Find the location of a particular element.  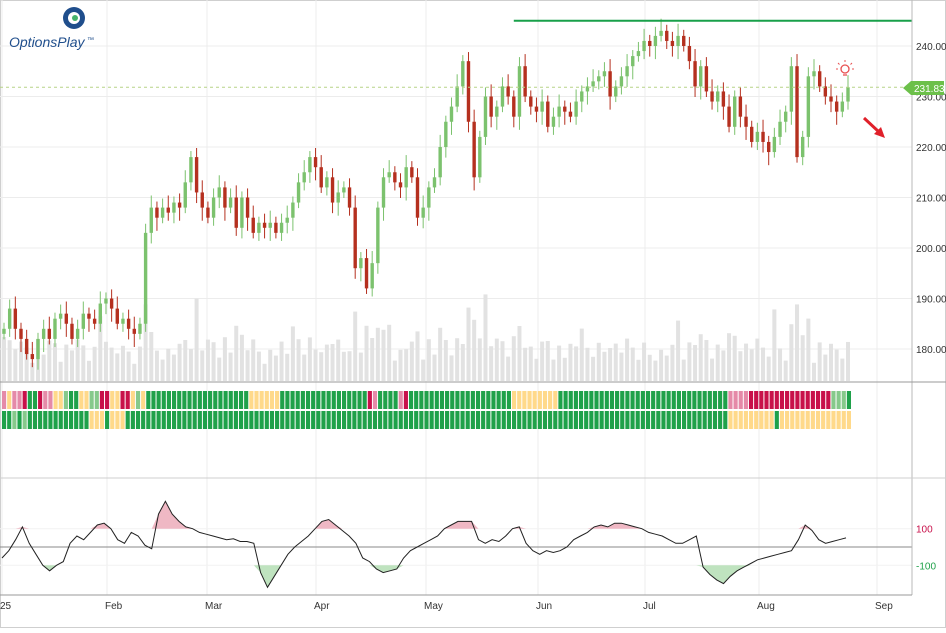

y-tick-label: 180.00 is located at coordinates (931, 350).